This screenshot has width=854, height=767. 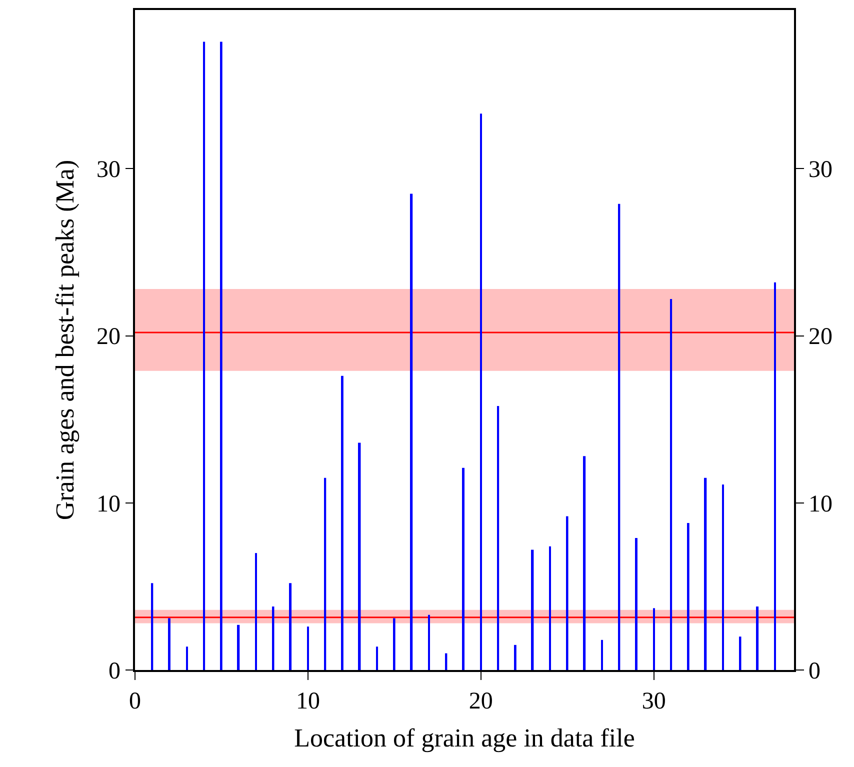 I want to click on x-tick-label: 20, so click(x=480, y=701).